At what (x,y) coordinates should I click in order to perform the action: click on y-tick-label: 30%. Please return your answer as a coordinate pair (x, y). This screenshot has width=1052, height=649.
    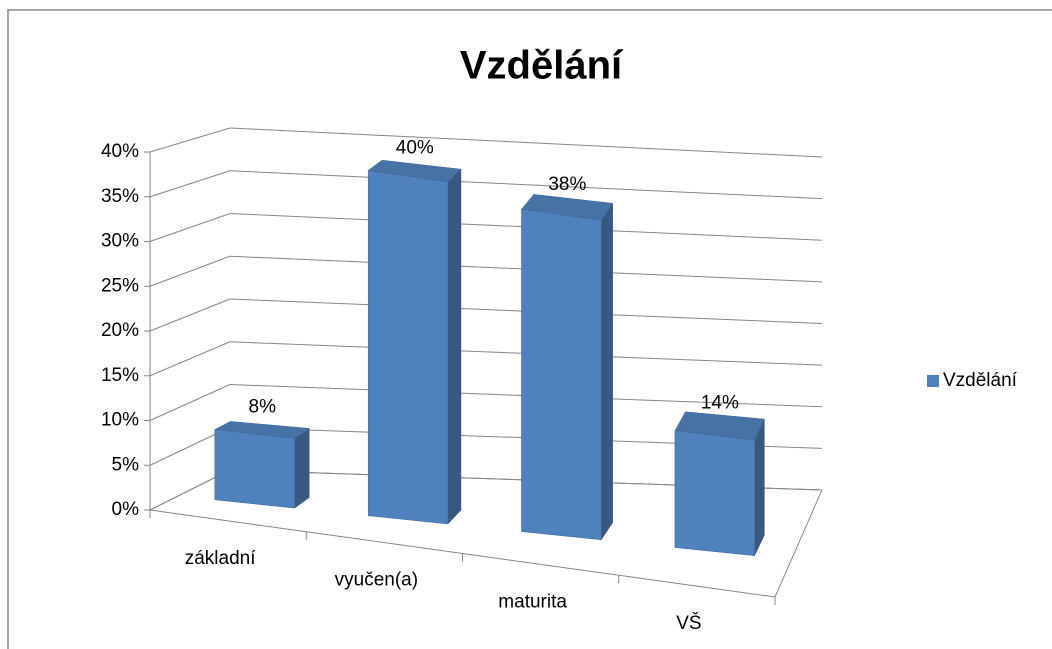
    Looking at the image, I should click on (120, 241).